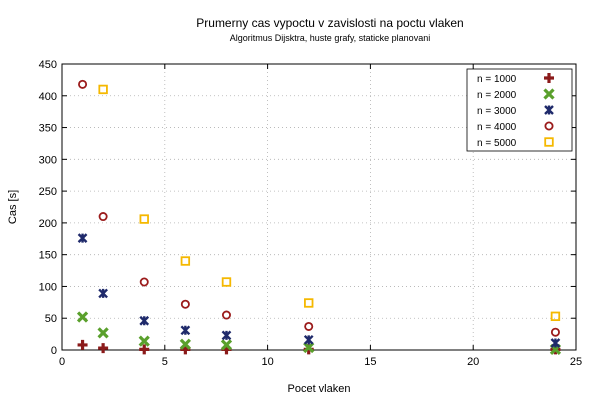  What do you see at coordinates (48, 256) in the screenshot?
I see `y-tick-label: 150` at bounding box center [48, 256].